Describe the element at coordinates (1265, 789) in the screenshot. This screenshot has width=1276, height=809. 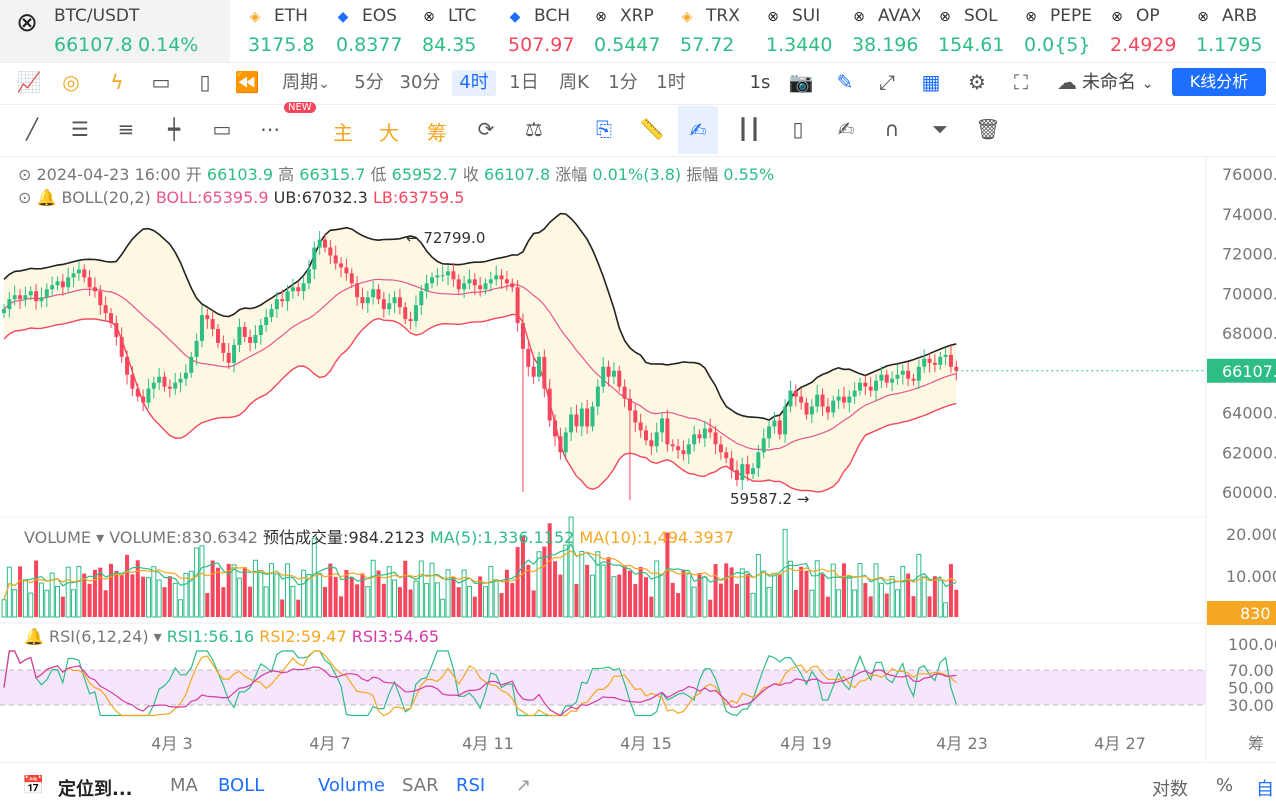
I see `auto-toggle: 自` at that location.